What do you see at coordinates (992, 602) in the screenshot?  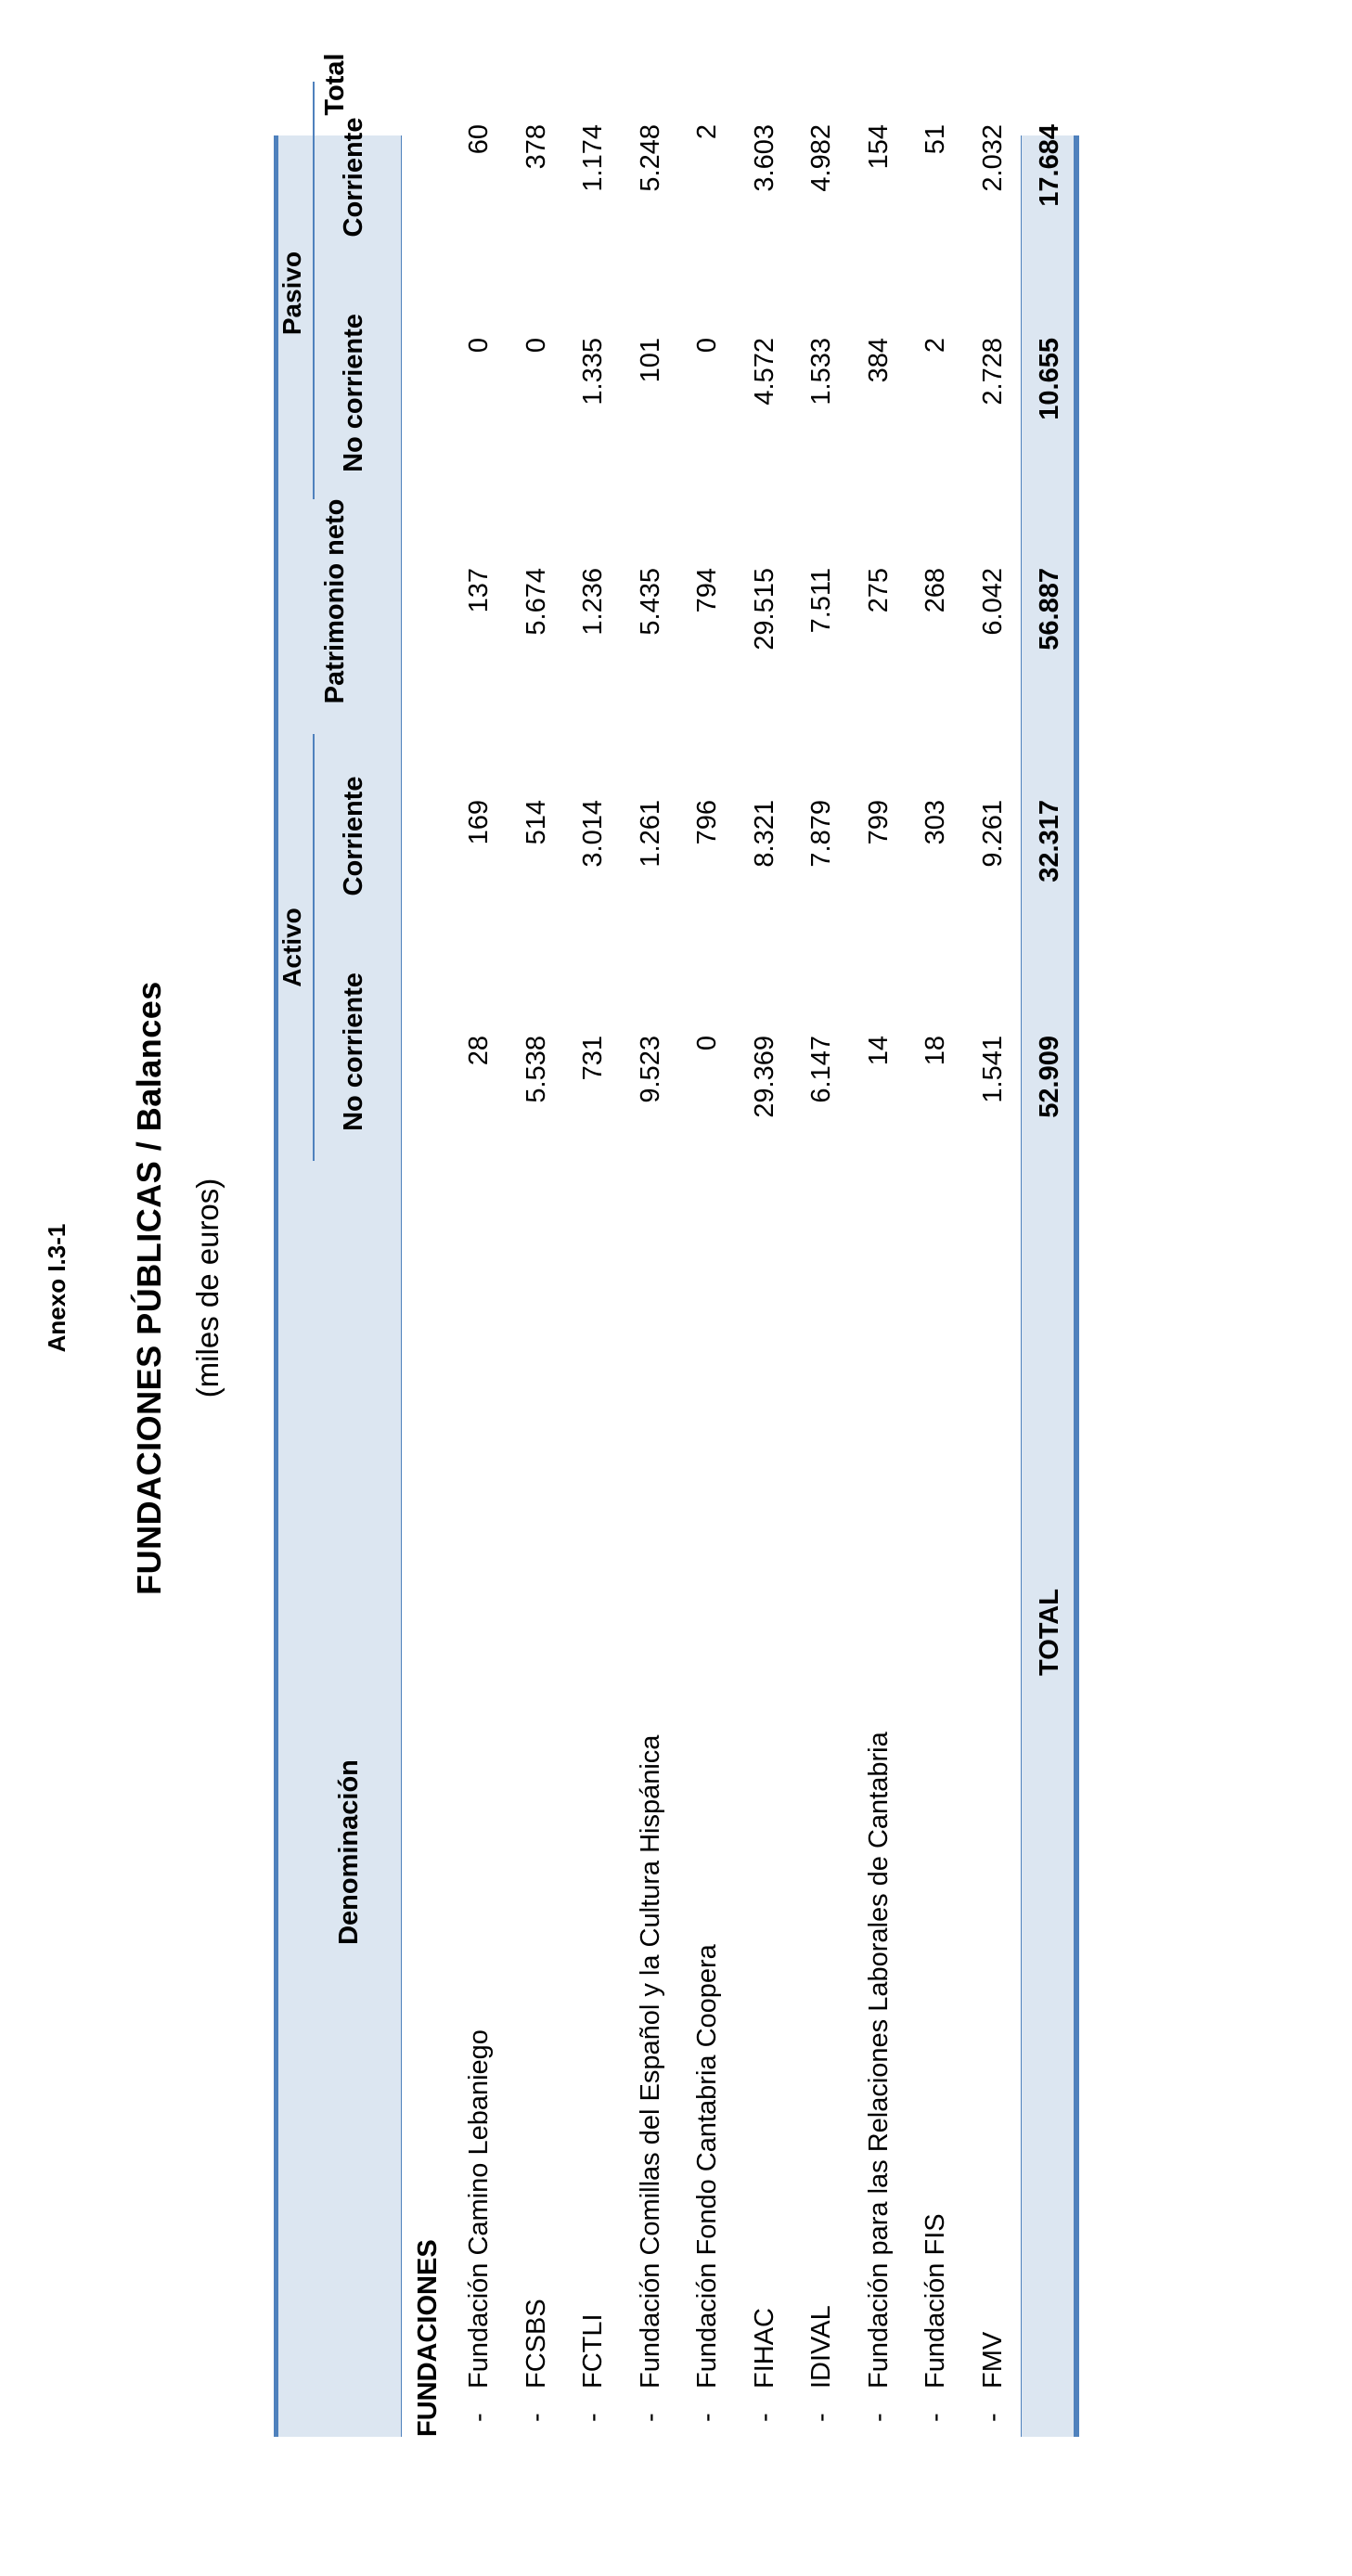 I see `cell-patrimonio-neto: 6.042` at bounding box center [992, 602].